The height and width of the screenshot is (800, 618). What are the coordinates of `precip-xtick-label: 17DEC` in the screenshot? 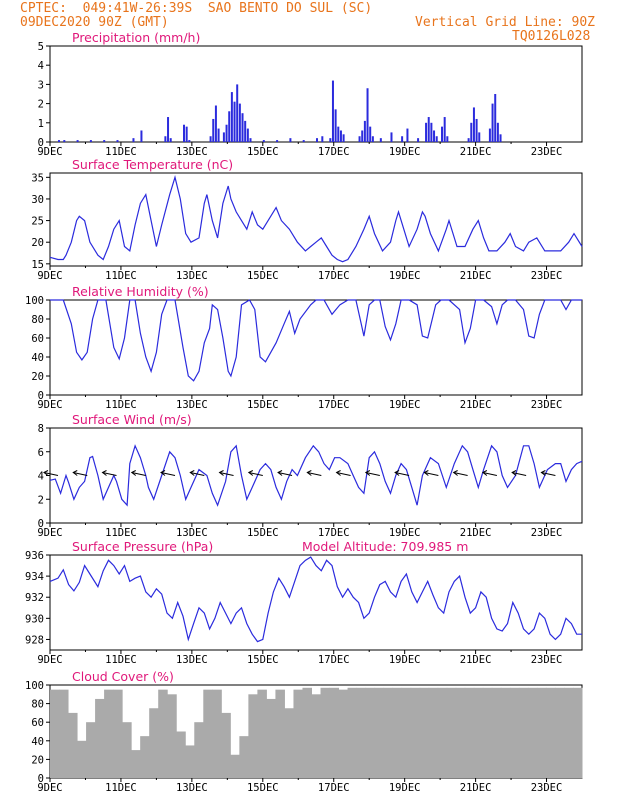 It's located at (334, 152).